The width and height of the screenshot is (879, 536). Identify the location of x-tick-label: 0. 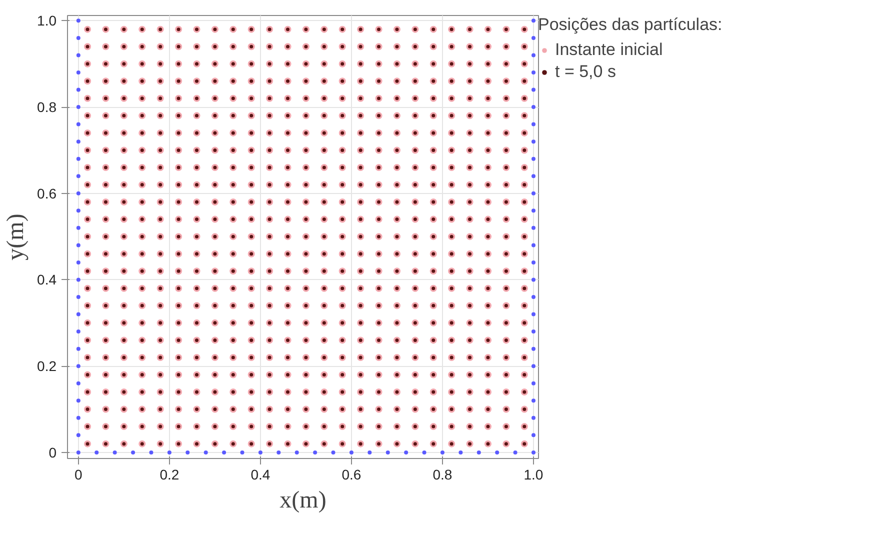
(78, 474).